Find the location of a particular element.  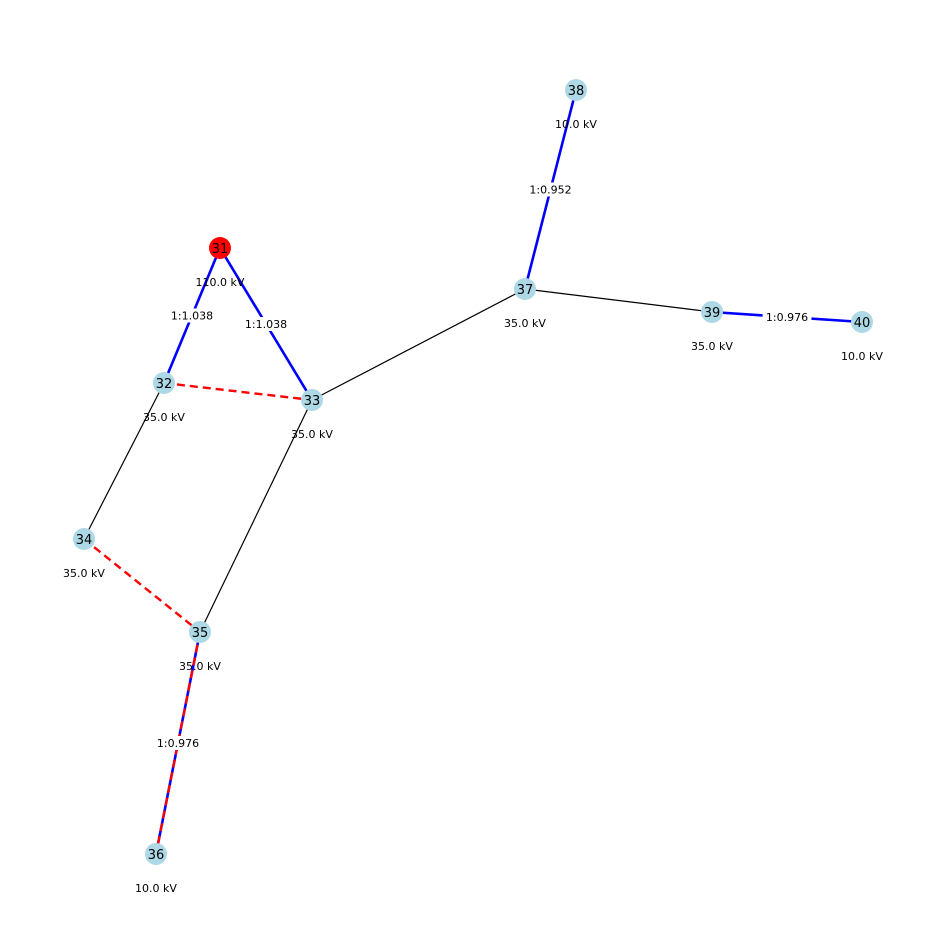

node-36: 36 10.0 kV is located at coordinates (156, 869).